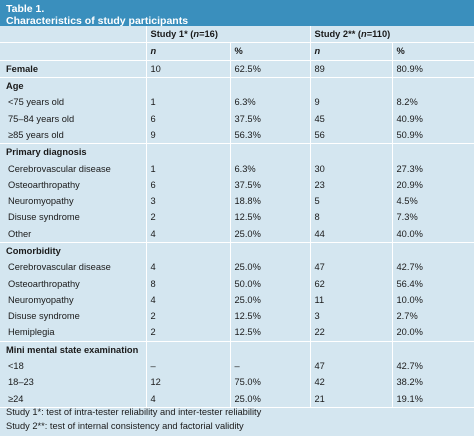  What do you see at coordinates (351, 51) in the screenshot?
I see `study2-n-header: n` at bounding box center [351, 51].